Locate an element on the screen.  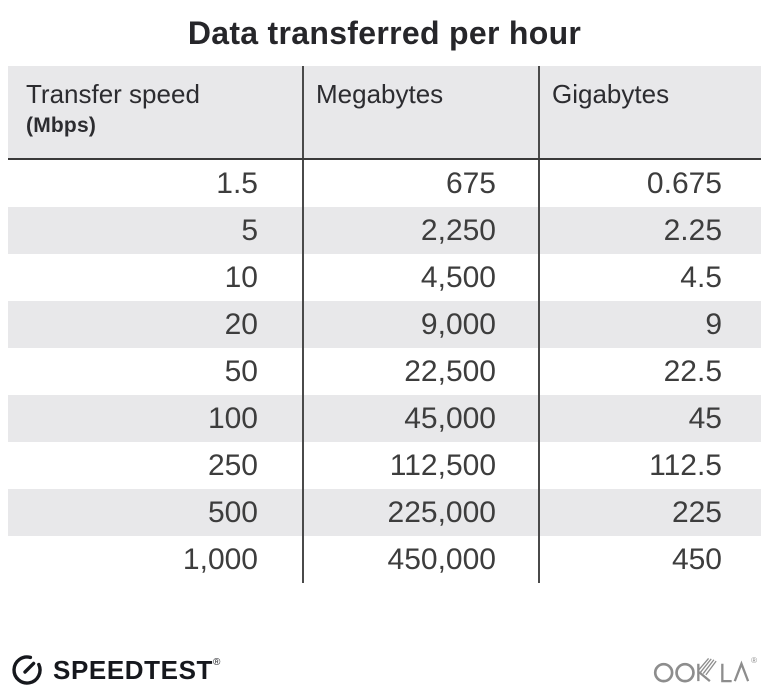
cell-megabytes: 45,000 is located at coordinates (420, 418).